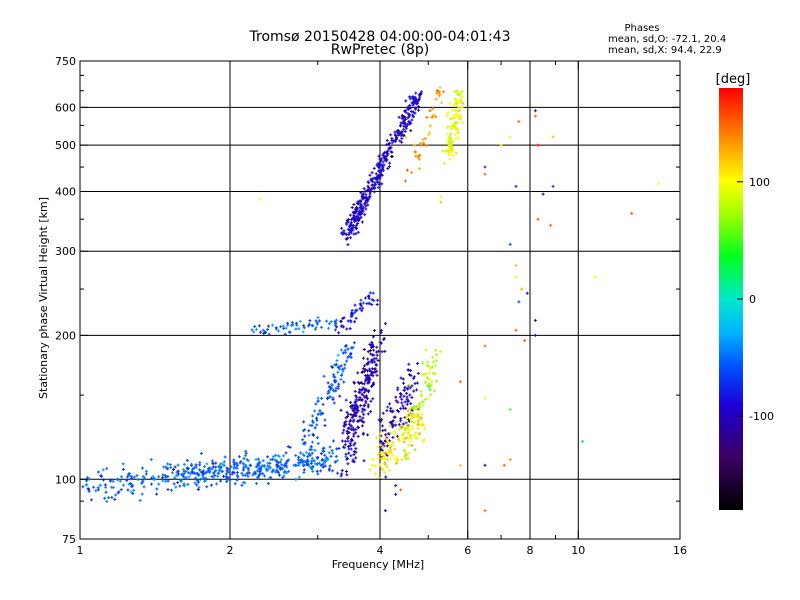 This screenshot has width=800, height=600. I want to click on phases-stats-o: mean, sd,O: -72.1, 20.4, so click(667, 39).